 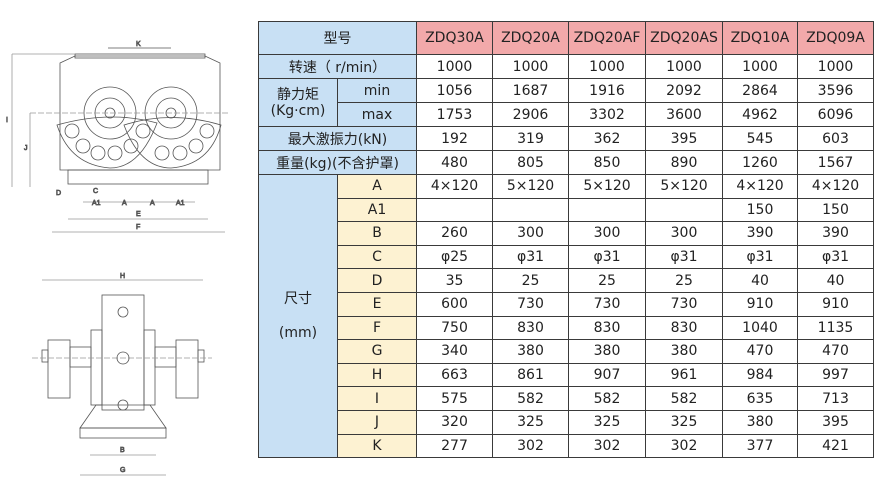 I want to click on dimension-key: C, so click(x=377, y=257).